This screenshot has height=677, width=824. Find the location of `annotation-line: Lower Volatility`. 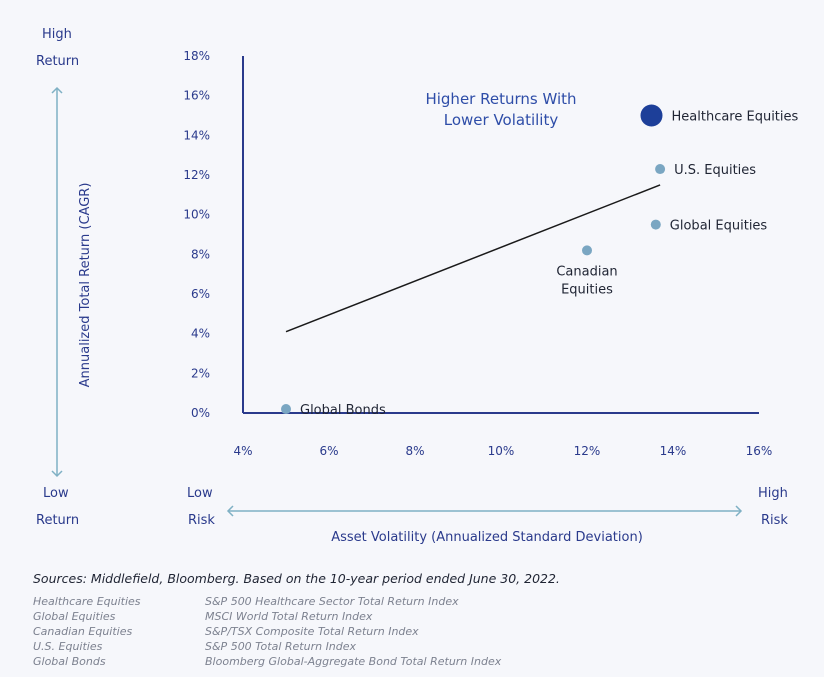

annotation-line: Lower Volatility is located at coordinates (501, 120).